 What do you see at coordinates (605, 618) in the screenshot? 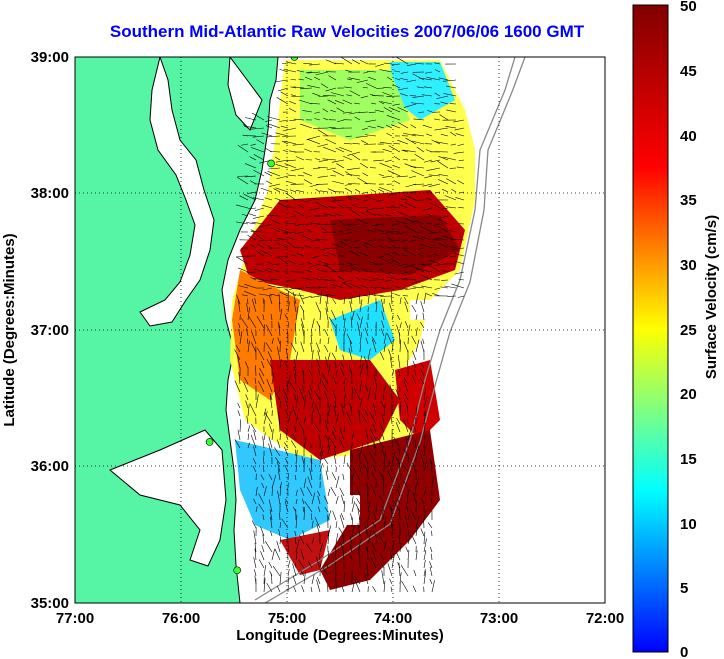
I see `x-tick-label: 72:00` at bounding box center [605, 618].